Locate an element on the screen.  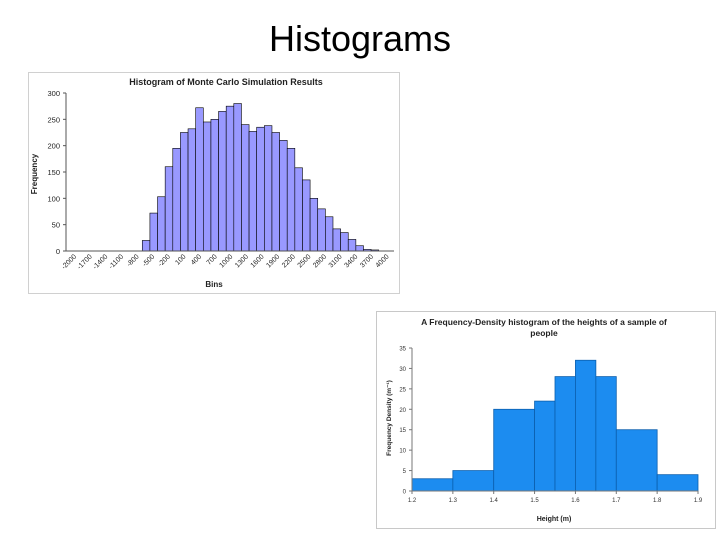
x-axis-label: Bins is located at coordinates (214, 284).